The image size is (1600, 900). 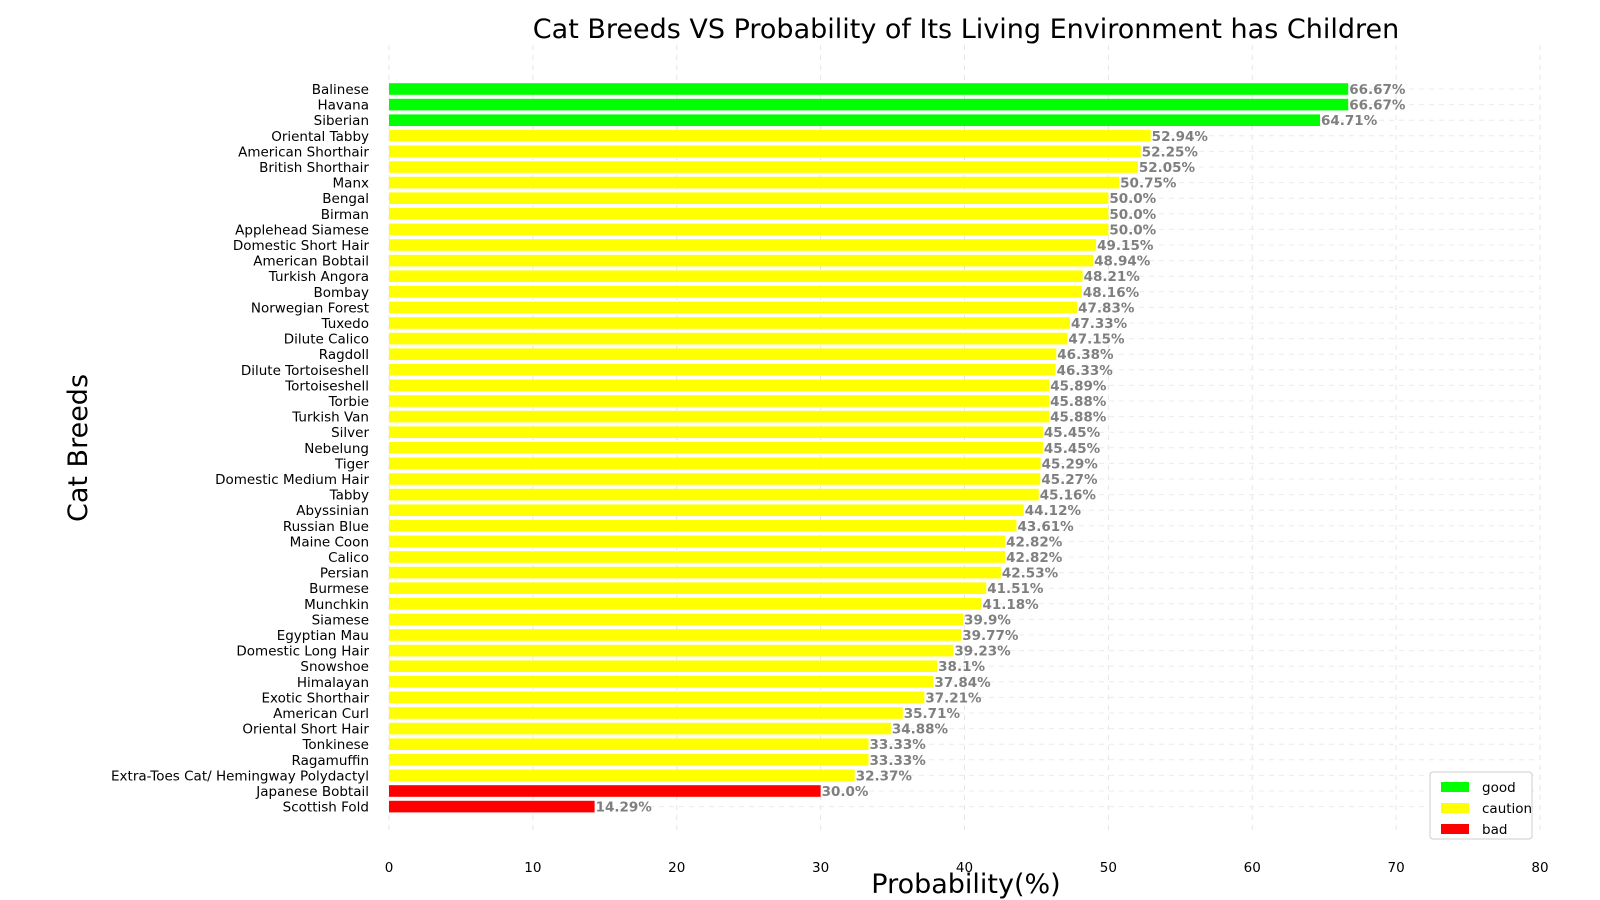 I want to click on category-label: Snowshoe, so click(x=334, y=667).